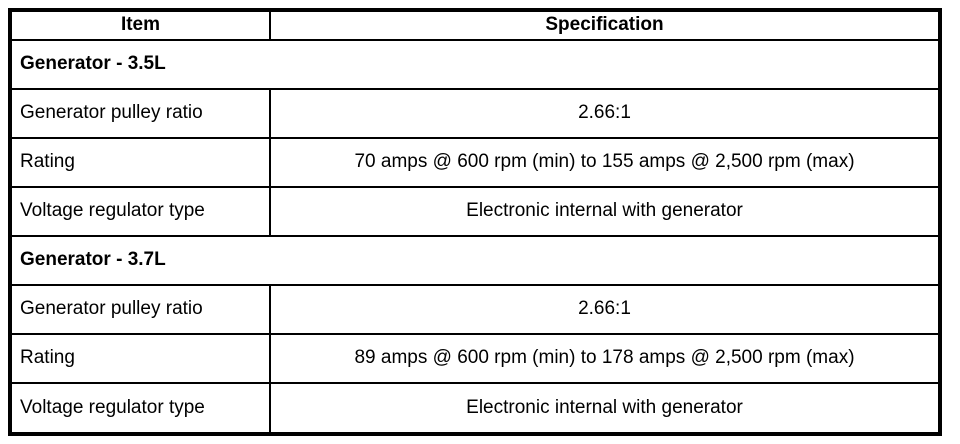 This screenshot has width=960, height=444. I want to click on section-title-generator-3-7l: Generator - 3.7L, so click(475, 260).